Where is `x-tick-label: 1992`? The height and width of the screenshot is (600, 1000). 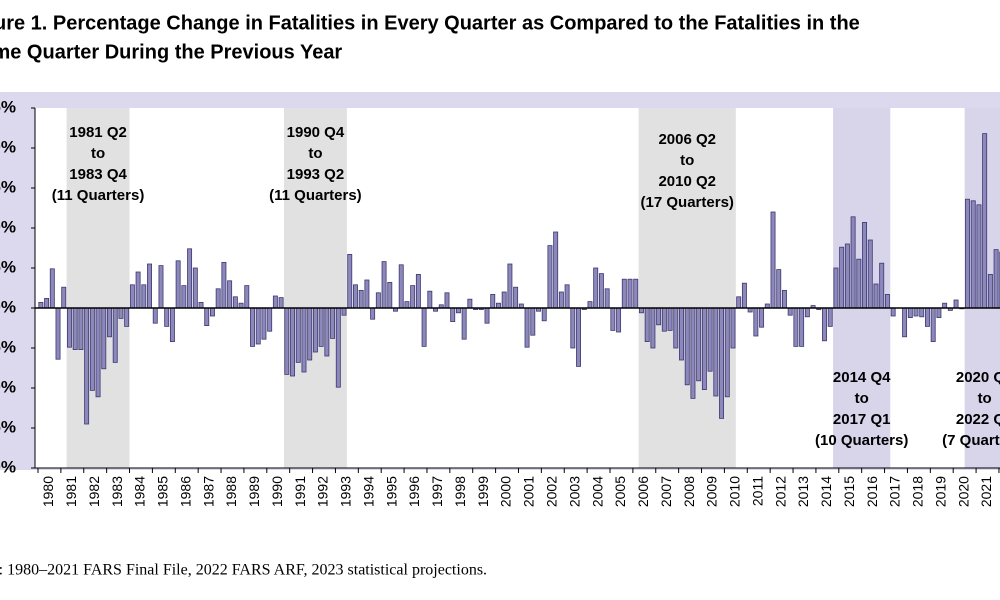
x-tick-label: 1992 is located at coordinates (323, 491).